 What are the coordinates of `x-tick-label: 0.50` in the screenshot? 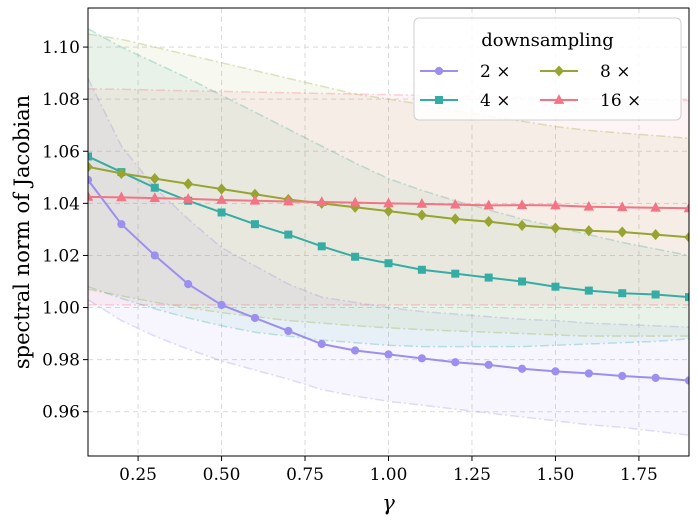 It's located at (222, 475).